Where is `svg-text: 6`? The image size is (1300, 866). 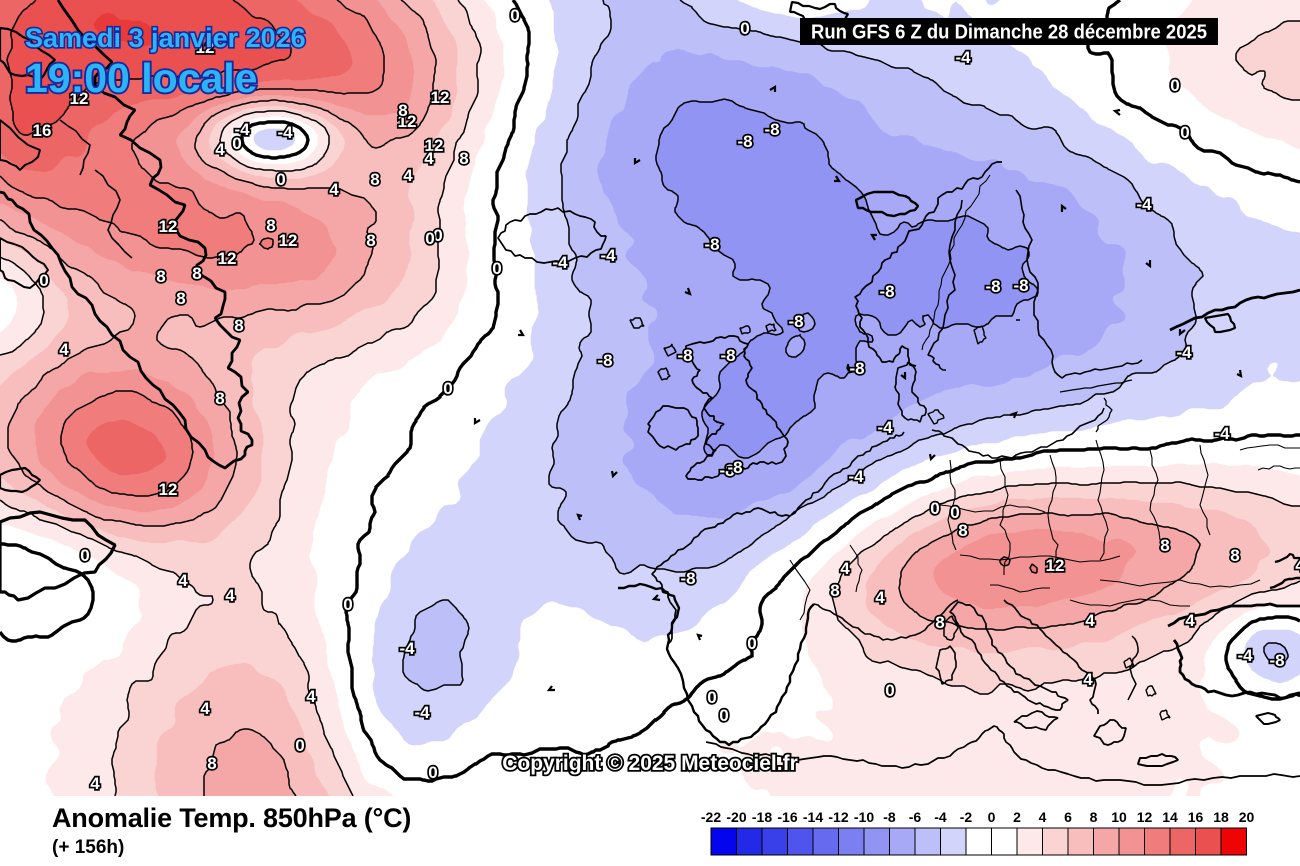
svg-text: 6 is located at coordinates (1068, 817).